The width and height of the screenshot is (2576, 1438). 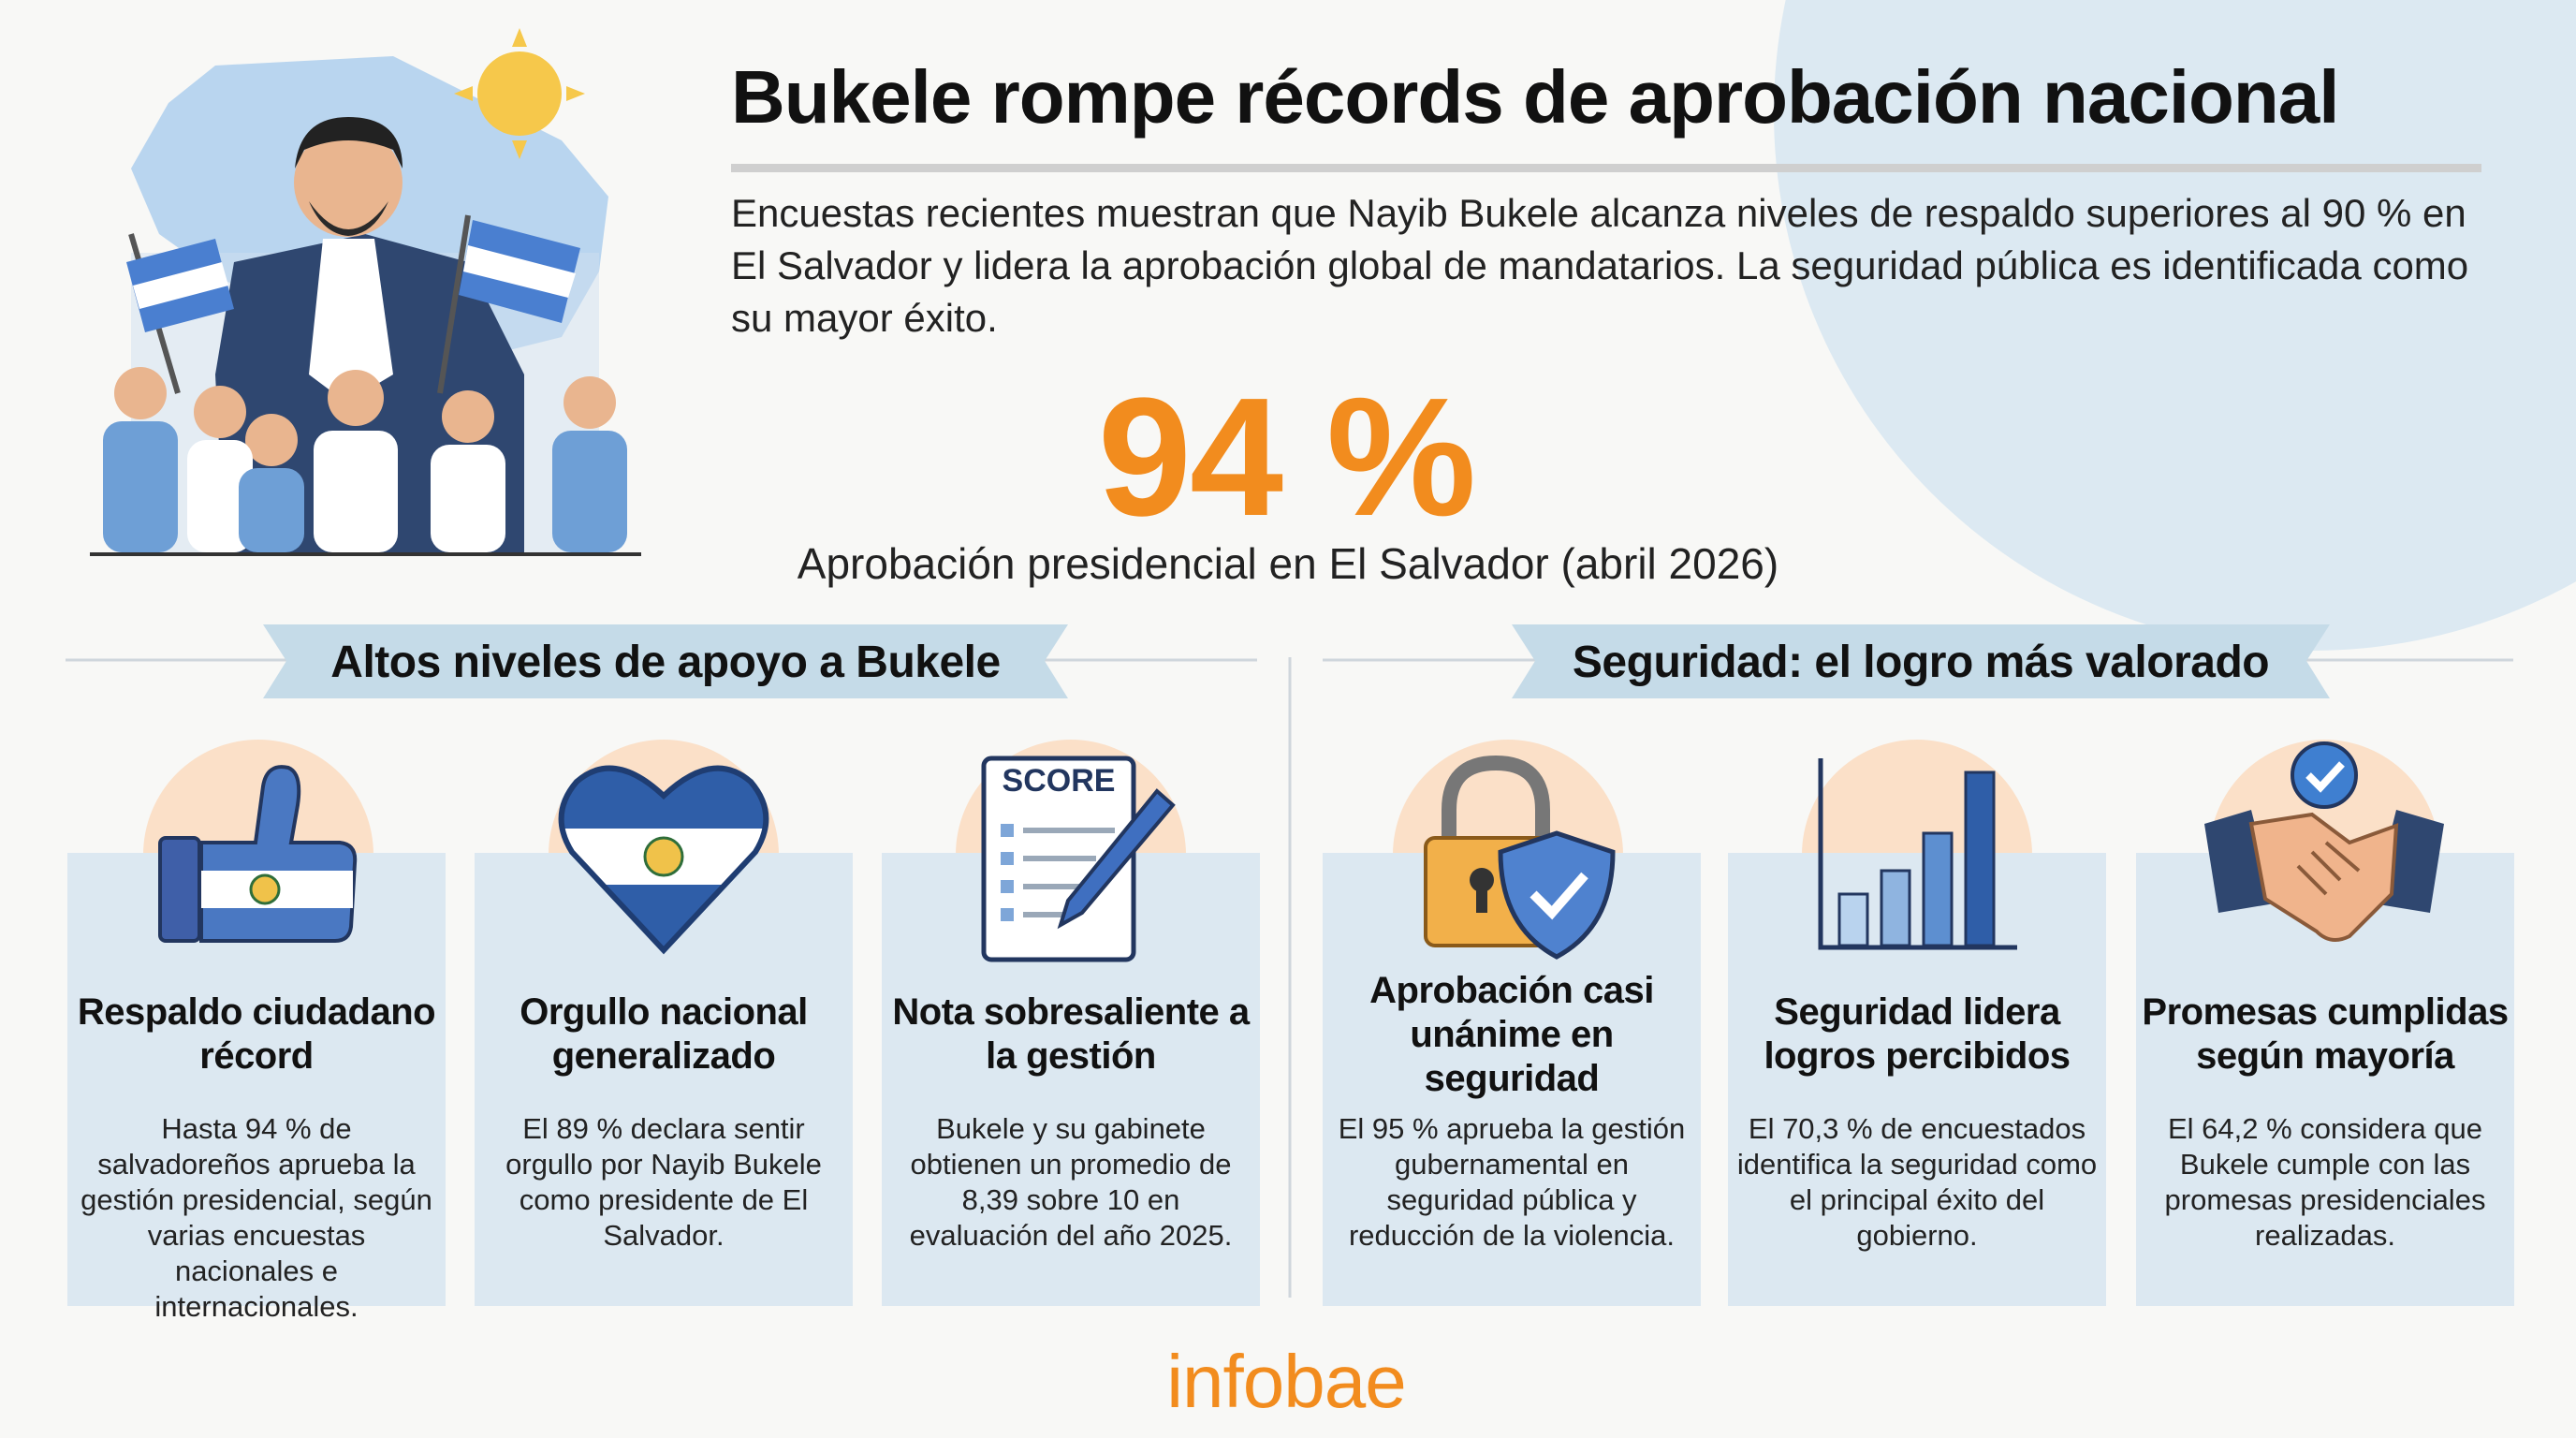 What do you see at coordinates (2324, 855) in the screenshot?
I see `icon-handshake` at bounding box center [2324, 855].